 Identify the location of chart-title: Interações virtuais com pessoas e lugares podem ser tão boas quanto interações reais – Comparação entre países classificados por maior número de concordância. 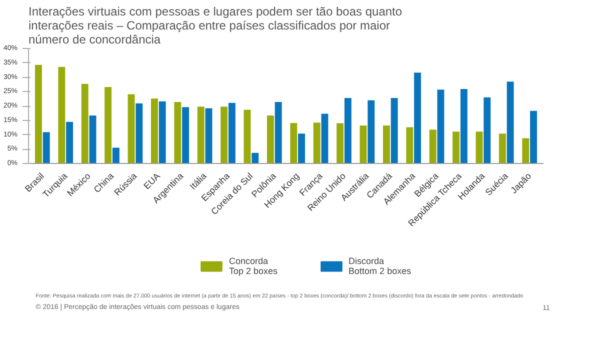
(215, 25).